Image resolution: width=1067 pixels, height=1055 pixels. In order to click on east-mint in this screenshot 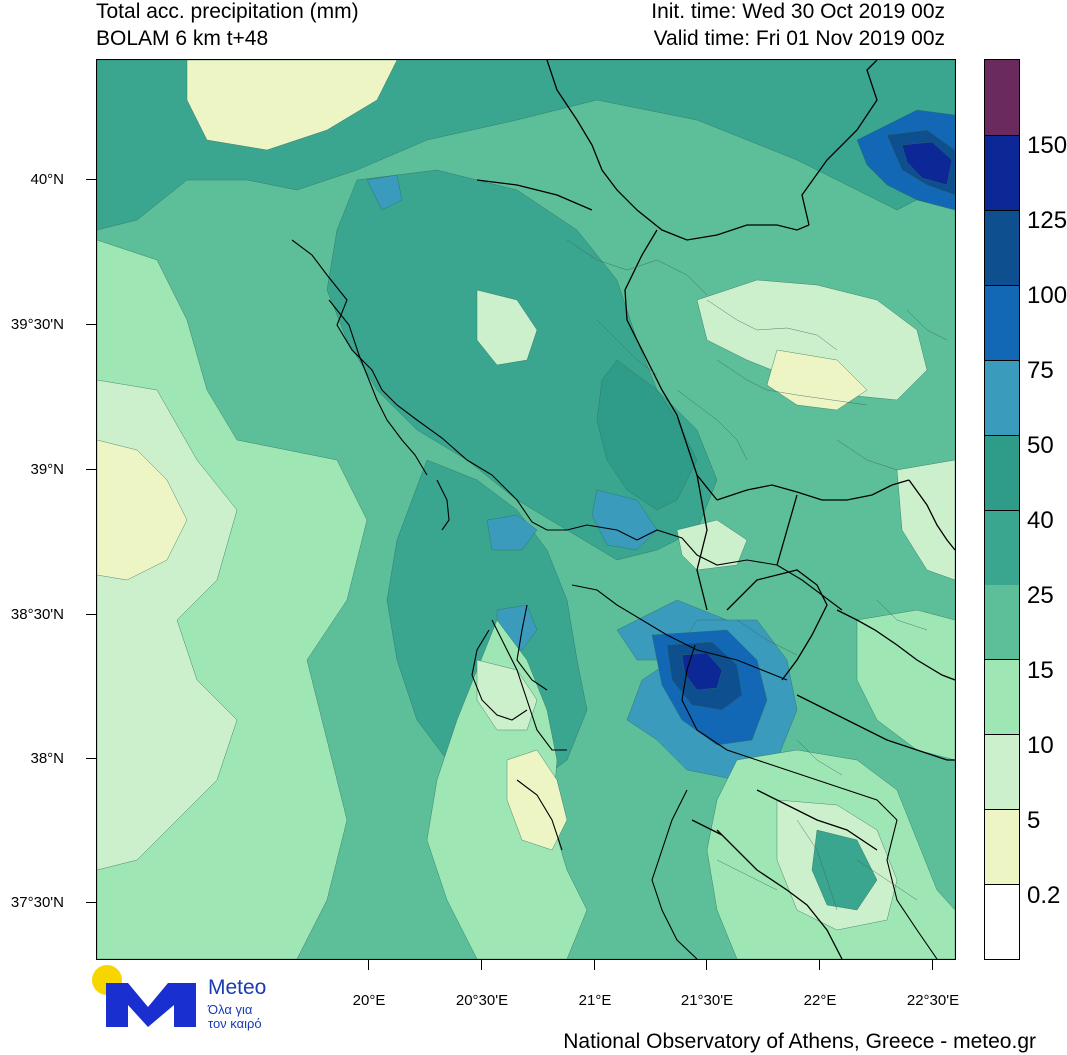, I will do `click(905, 685)`.